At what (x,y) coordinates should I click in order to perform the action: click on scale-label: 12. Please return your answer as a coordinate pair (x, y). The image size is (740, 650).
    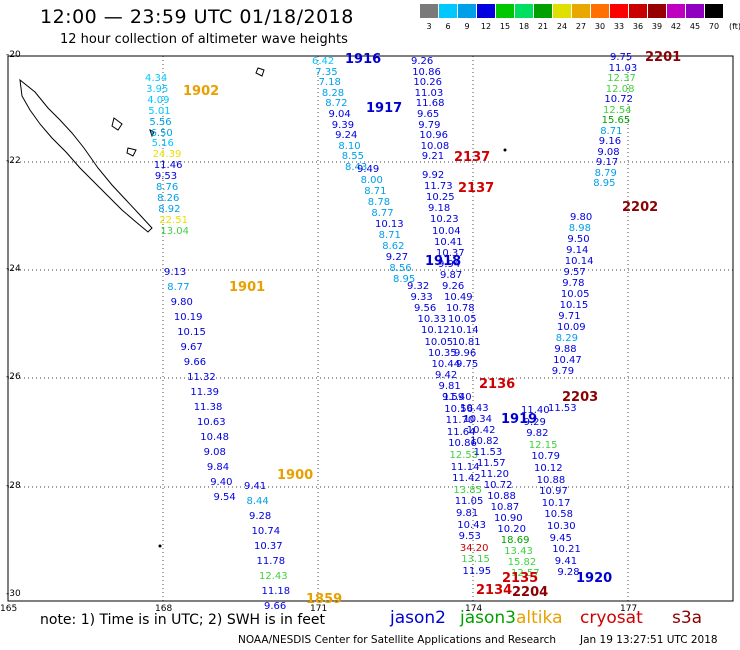
    Looking at the image, I should click on (486, 26).